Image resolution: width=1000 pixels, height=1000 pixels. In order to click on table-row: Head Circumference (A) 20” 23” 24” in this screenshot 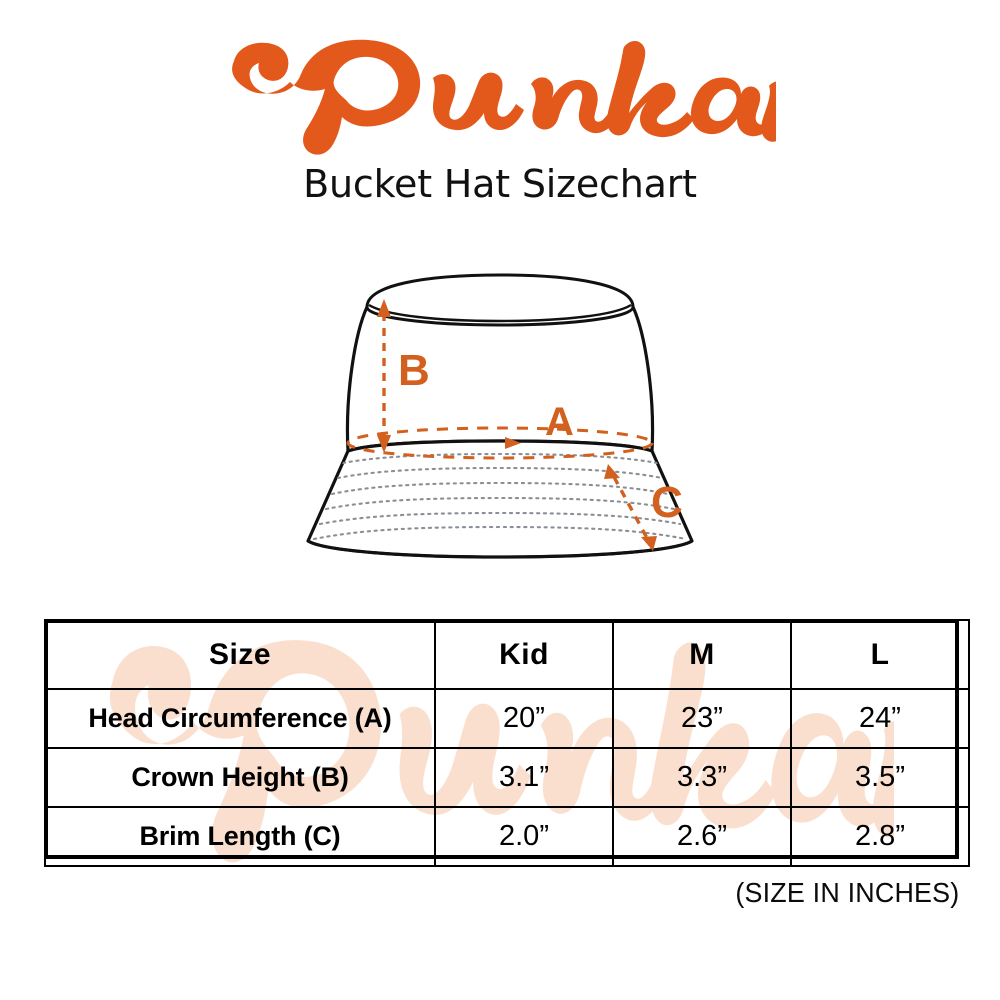, I will do `click(507, 718)`.